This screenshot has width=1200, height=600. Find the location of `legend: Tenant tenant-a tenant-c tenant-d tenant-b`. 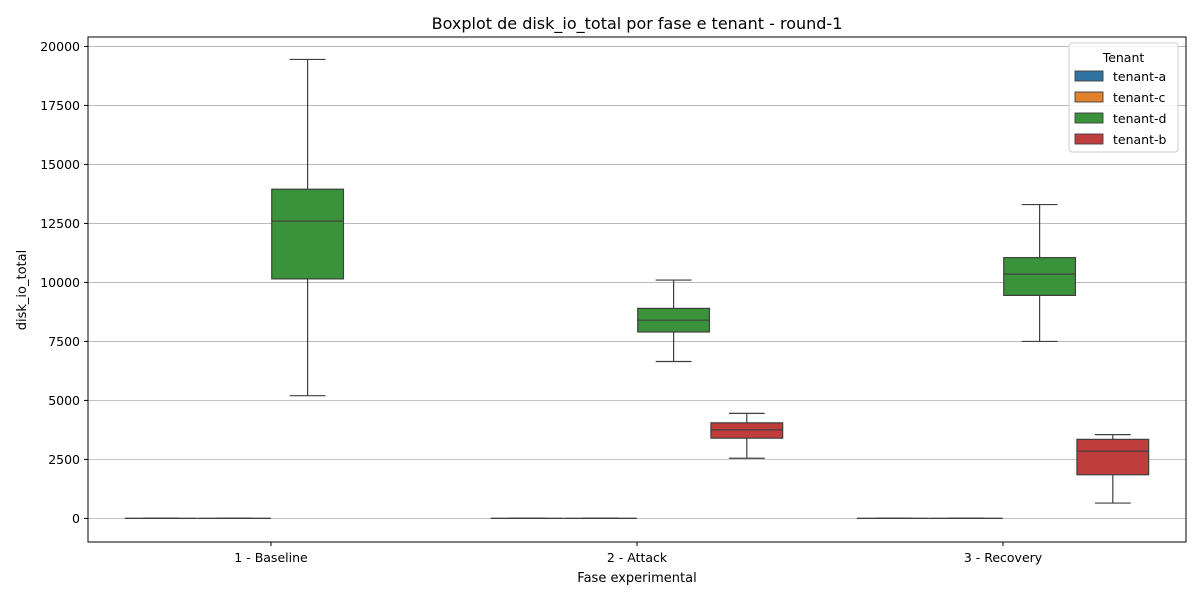

legend: Tenant tenant-a tenant-c tenant-d tenant-b is located at coordinates (1123, 97).